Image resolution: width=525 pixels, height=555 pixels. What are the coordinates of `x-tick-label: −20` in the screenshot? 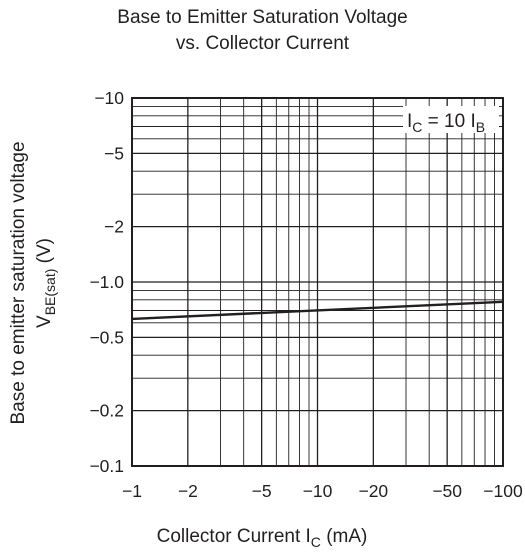 It's located at (373, 491).